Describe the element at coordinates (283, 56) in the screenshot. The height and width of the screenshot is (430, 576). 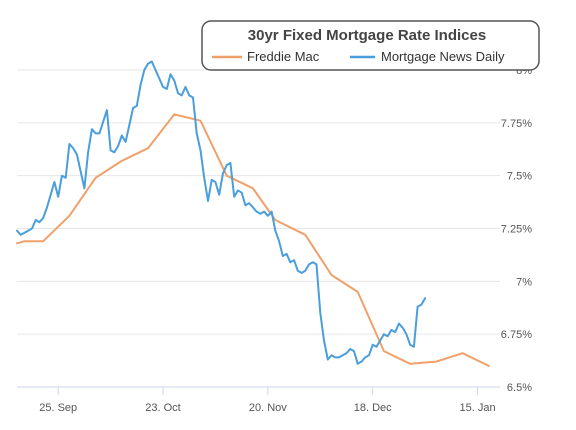
I see `legend-label-freddie-mac: Freddie Mac` at that location.